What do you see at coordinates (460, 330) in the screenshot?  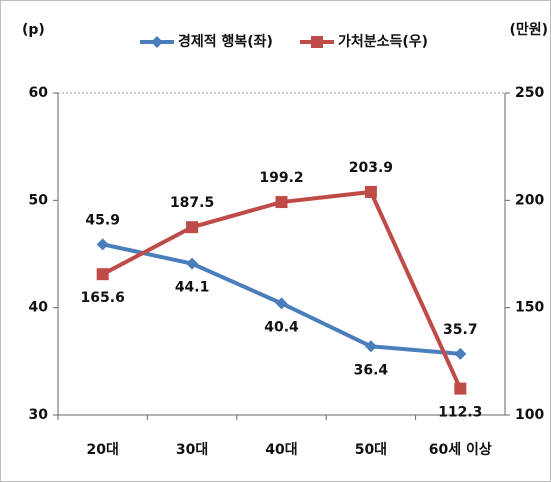 I see `data-label: 35.7` at bounding box center [460, 330].